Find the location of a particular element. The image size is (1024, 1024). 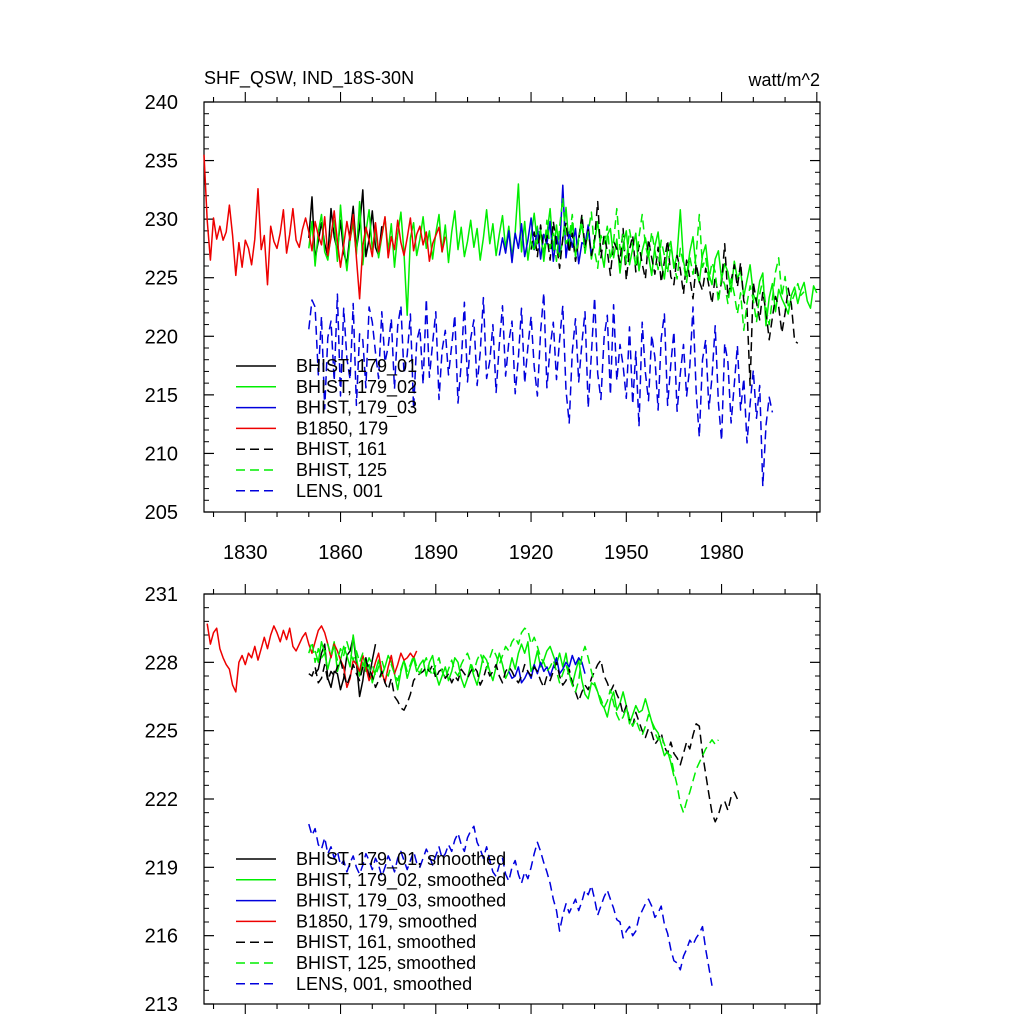

top-units: watt/m^2 is located at coordinates (784, 80).